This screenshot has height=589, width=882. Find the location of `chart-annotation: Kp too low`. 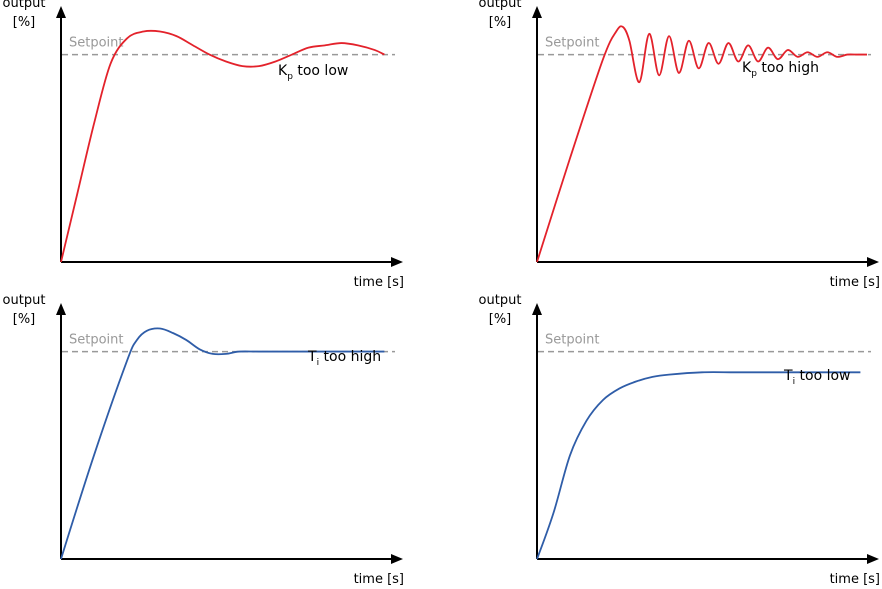

chart-annotation: Kp too low is located at coordinates (313, 72).